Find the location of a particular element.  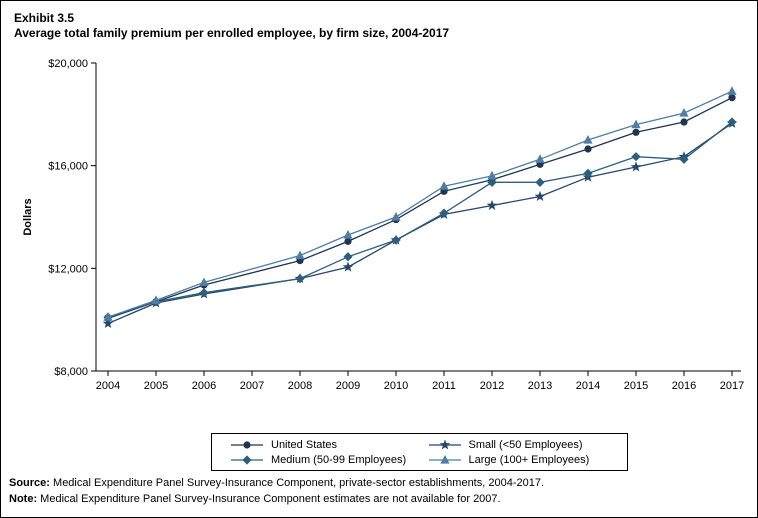

legend-item-medium: Medium (50-99 Employees) is located at coordinates (321, 460).